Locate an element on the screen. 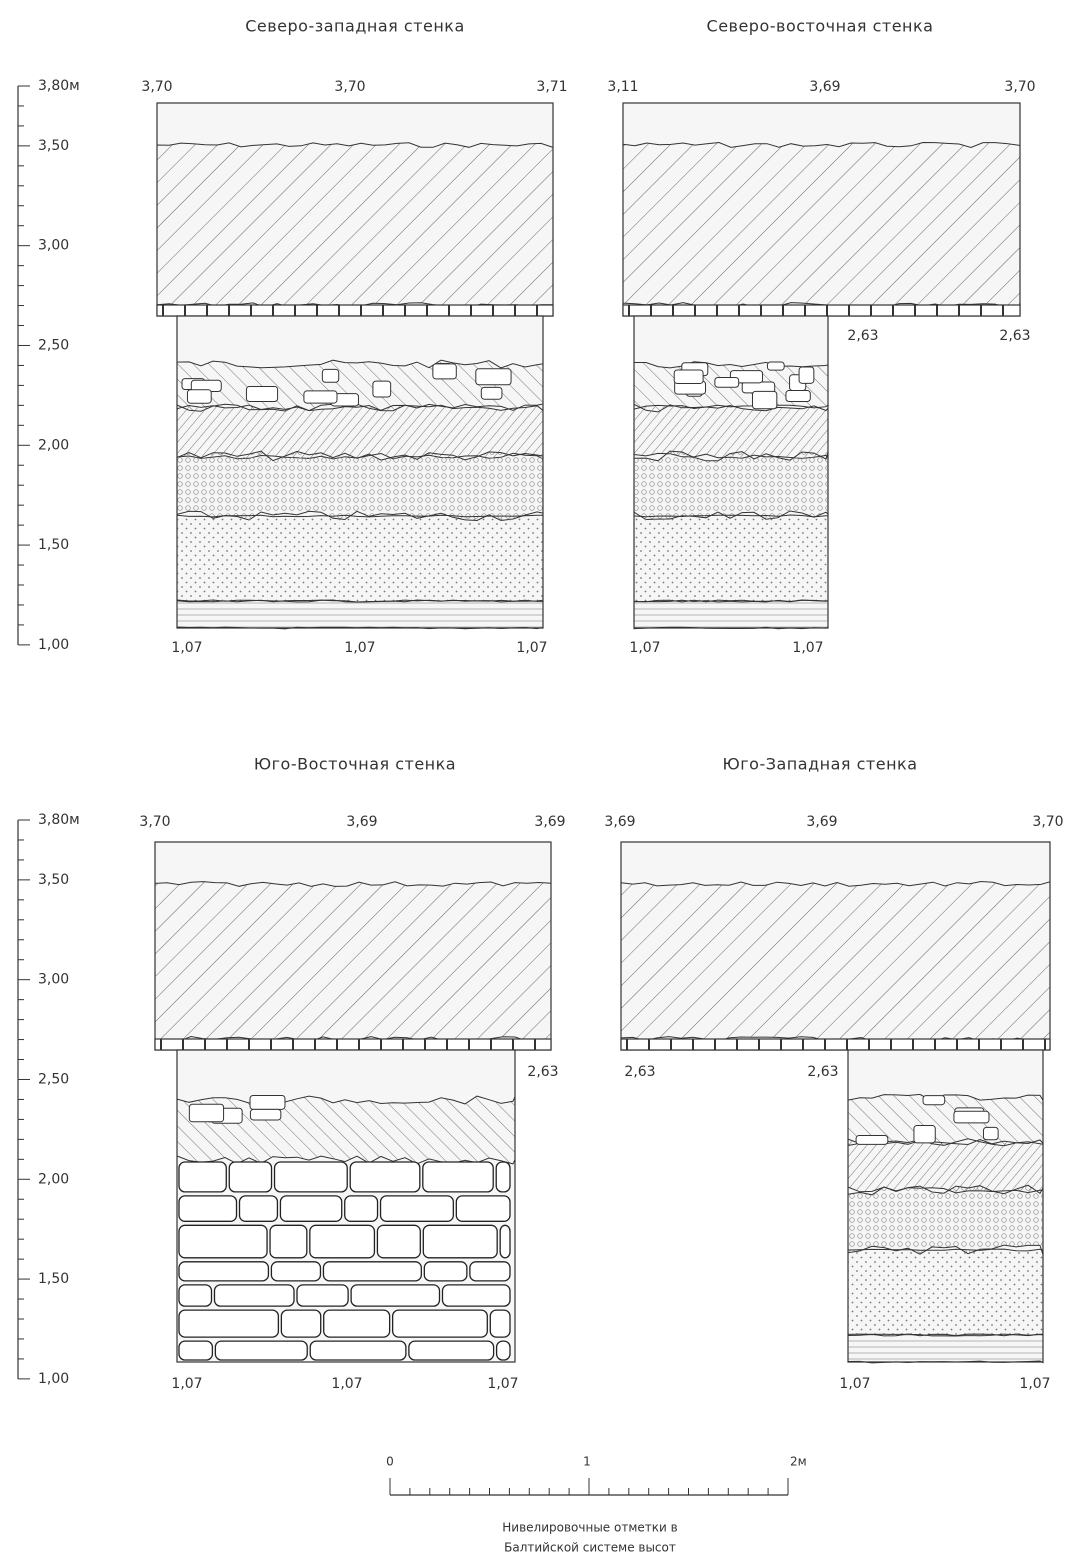 The image size is (1075, 1560). elevation-label: 3,71 is located at coordinates (551, 87).